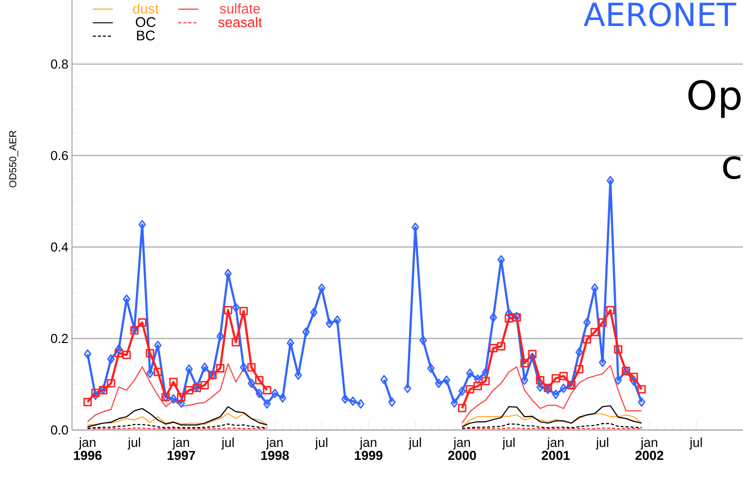 The width and height of the screenshot is (743, 488). Describe the element at coordinates (146, 35) in the screenshot. I see `legend-label: BC` at that location.